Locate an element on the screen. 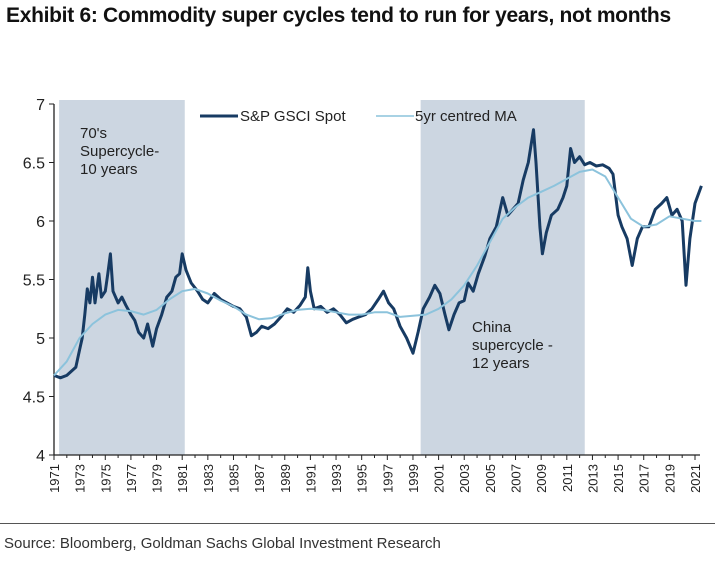  period-label-2: 12 years is located at coordinates (501, 363).